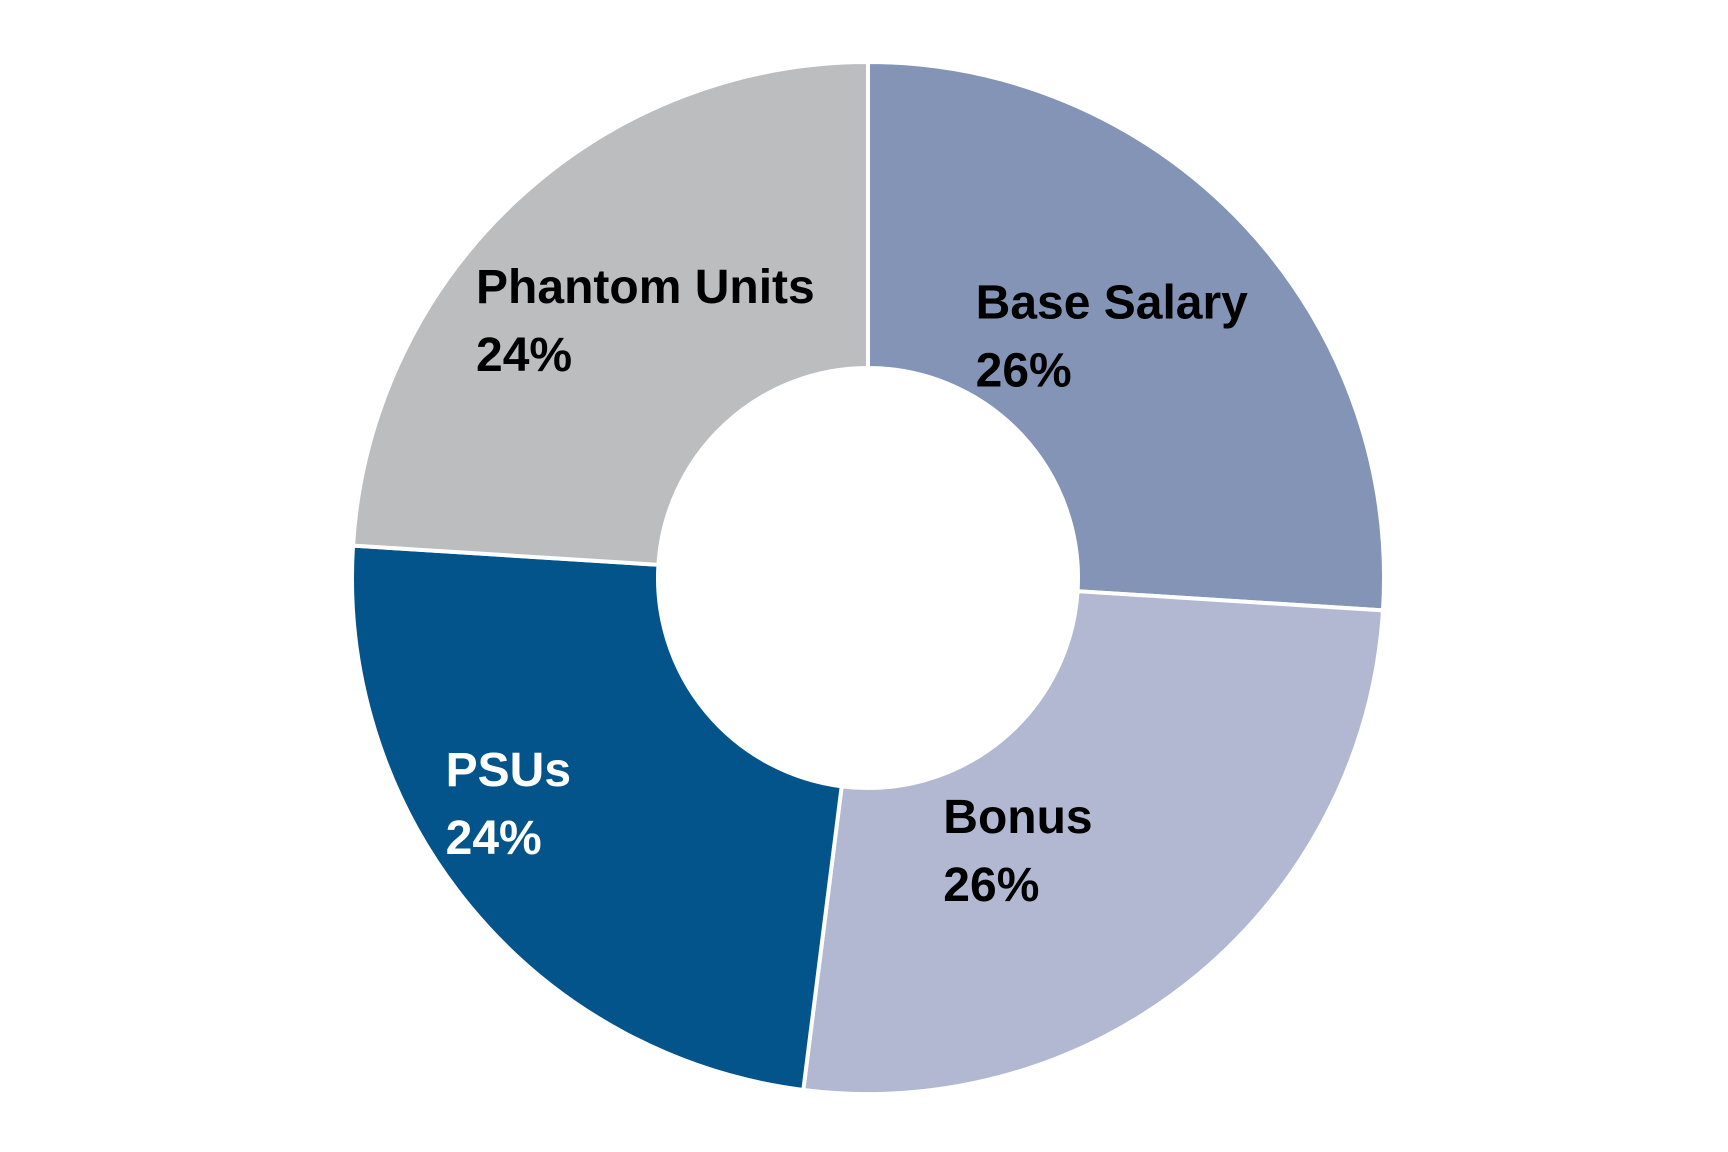 The height and width of the screenshot is (1152, 1728). I want to click on segment-label: Phantom Units, so click(645, 287).